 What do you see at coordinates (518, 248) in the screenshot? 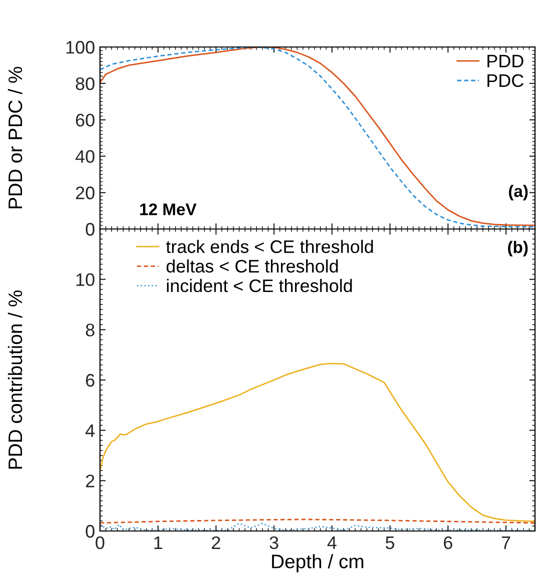
I see `annotation: (b)` at bounding box center [518, 248].